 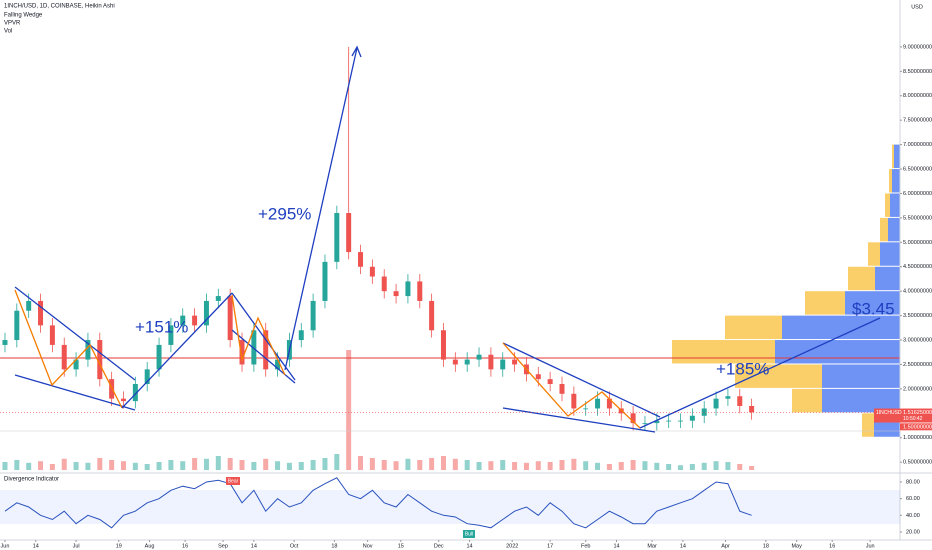 What do you see at coordinates (917, 7) in the screenshot?
I see `currency: USD` at bounding box center [917, 7].